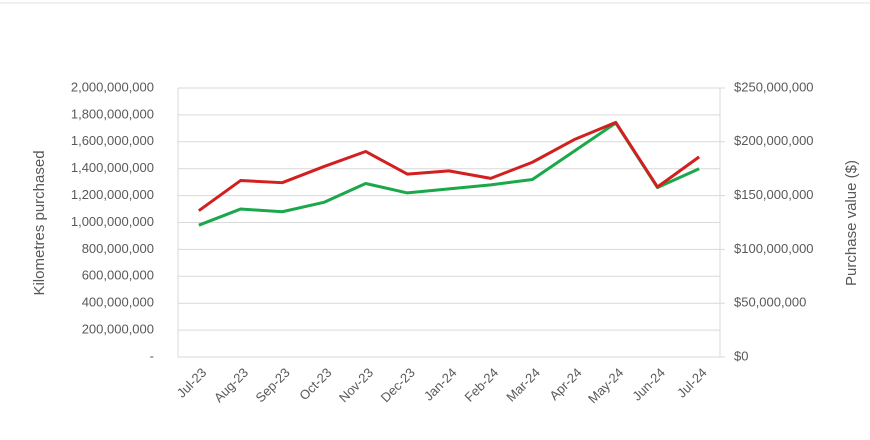 Image resolution: width=870 pixels, height=440 pixels. What do you see at coordinates (605, 385) in the screenshot?
I see `x-tick-label: May-24` at bounding box center [605, 385].